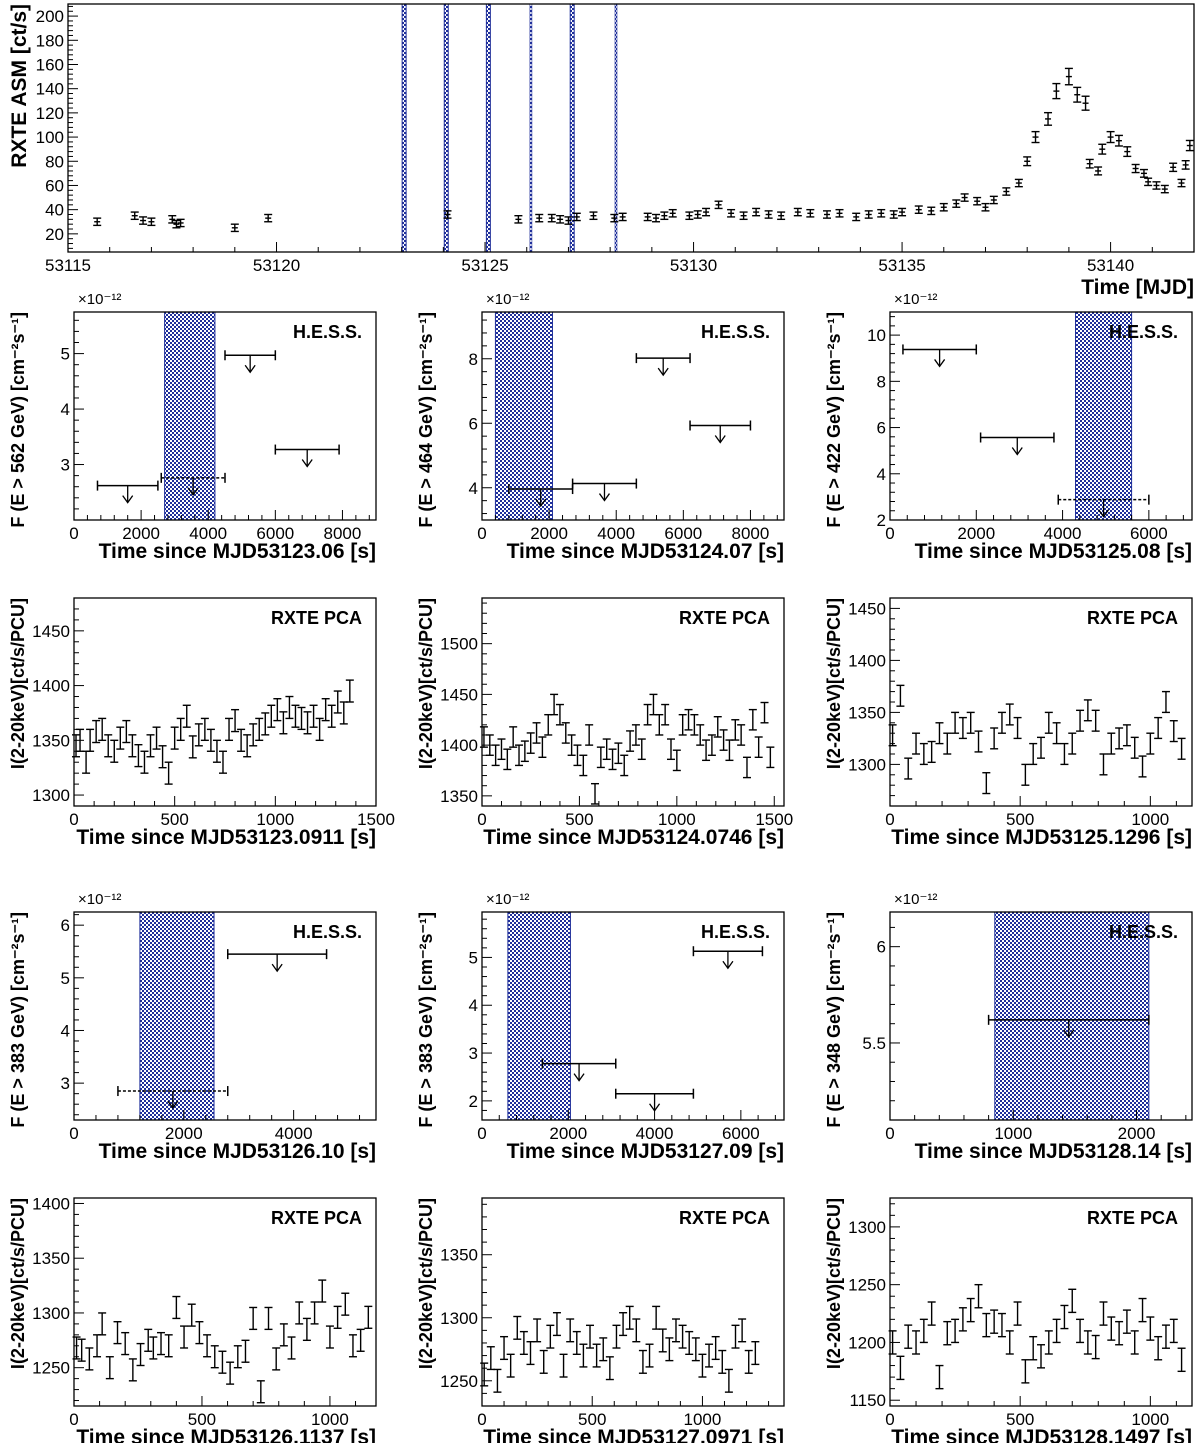  What do you see at coordinates (275, 819) in the screenshot?
I see `x-tick-label: 1000` at bounding box center [275, 819].